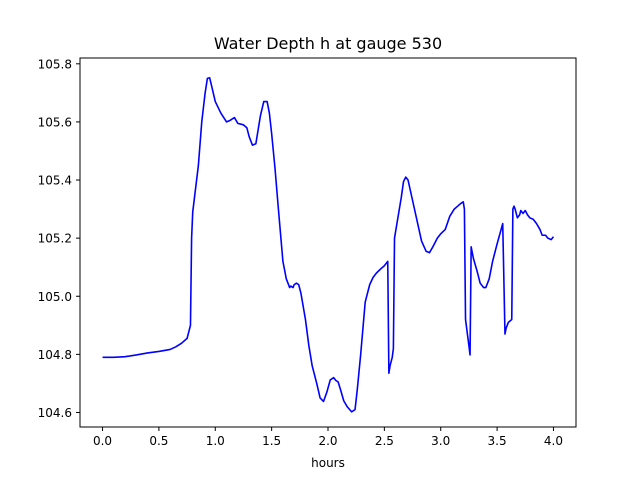 The width and height of the screenshot is (640, 480). I want to click on x-axis: 0.0 0.5 1.0 1.5 2.0 2.5 3.0 3.5 4.0, so click(328, 437).